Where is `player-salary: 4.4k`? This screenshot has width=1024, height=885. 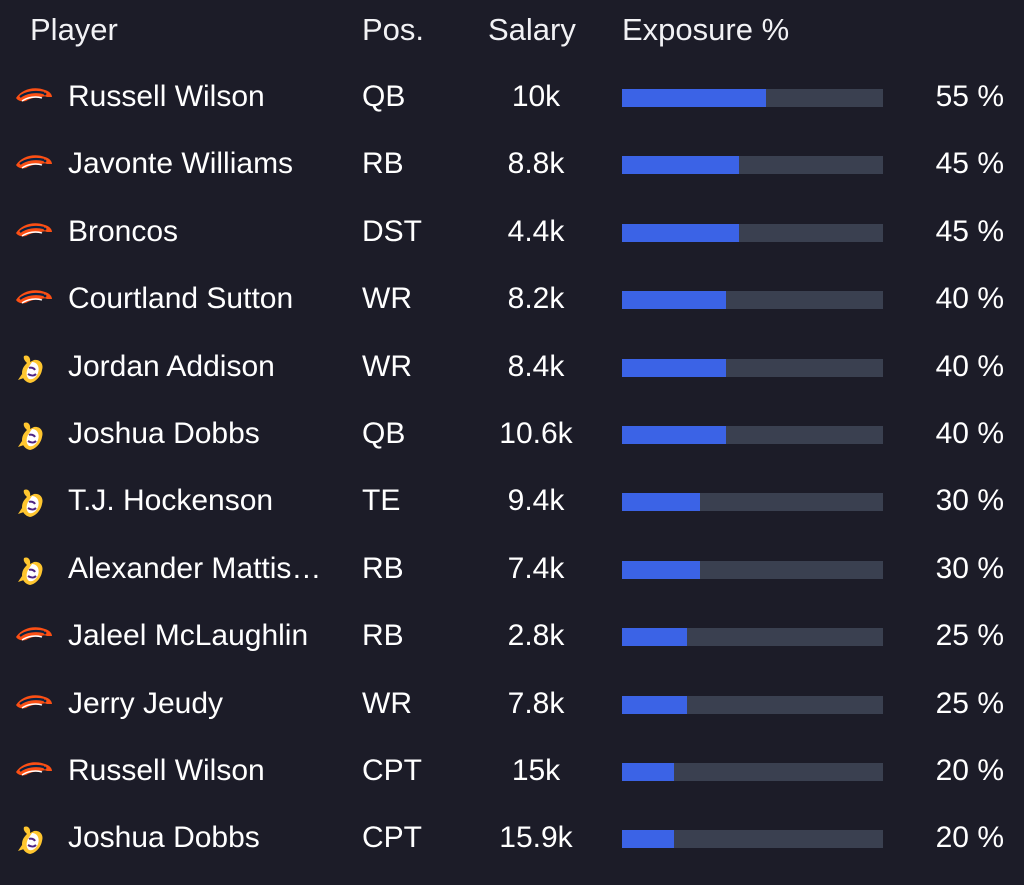 player-salary: 4.4k is located at coordinates (536, 231).